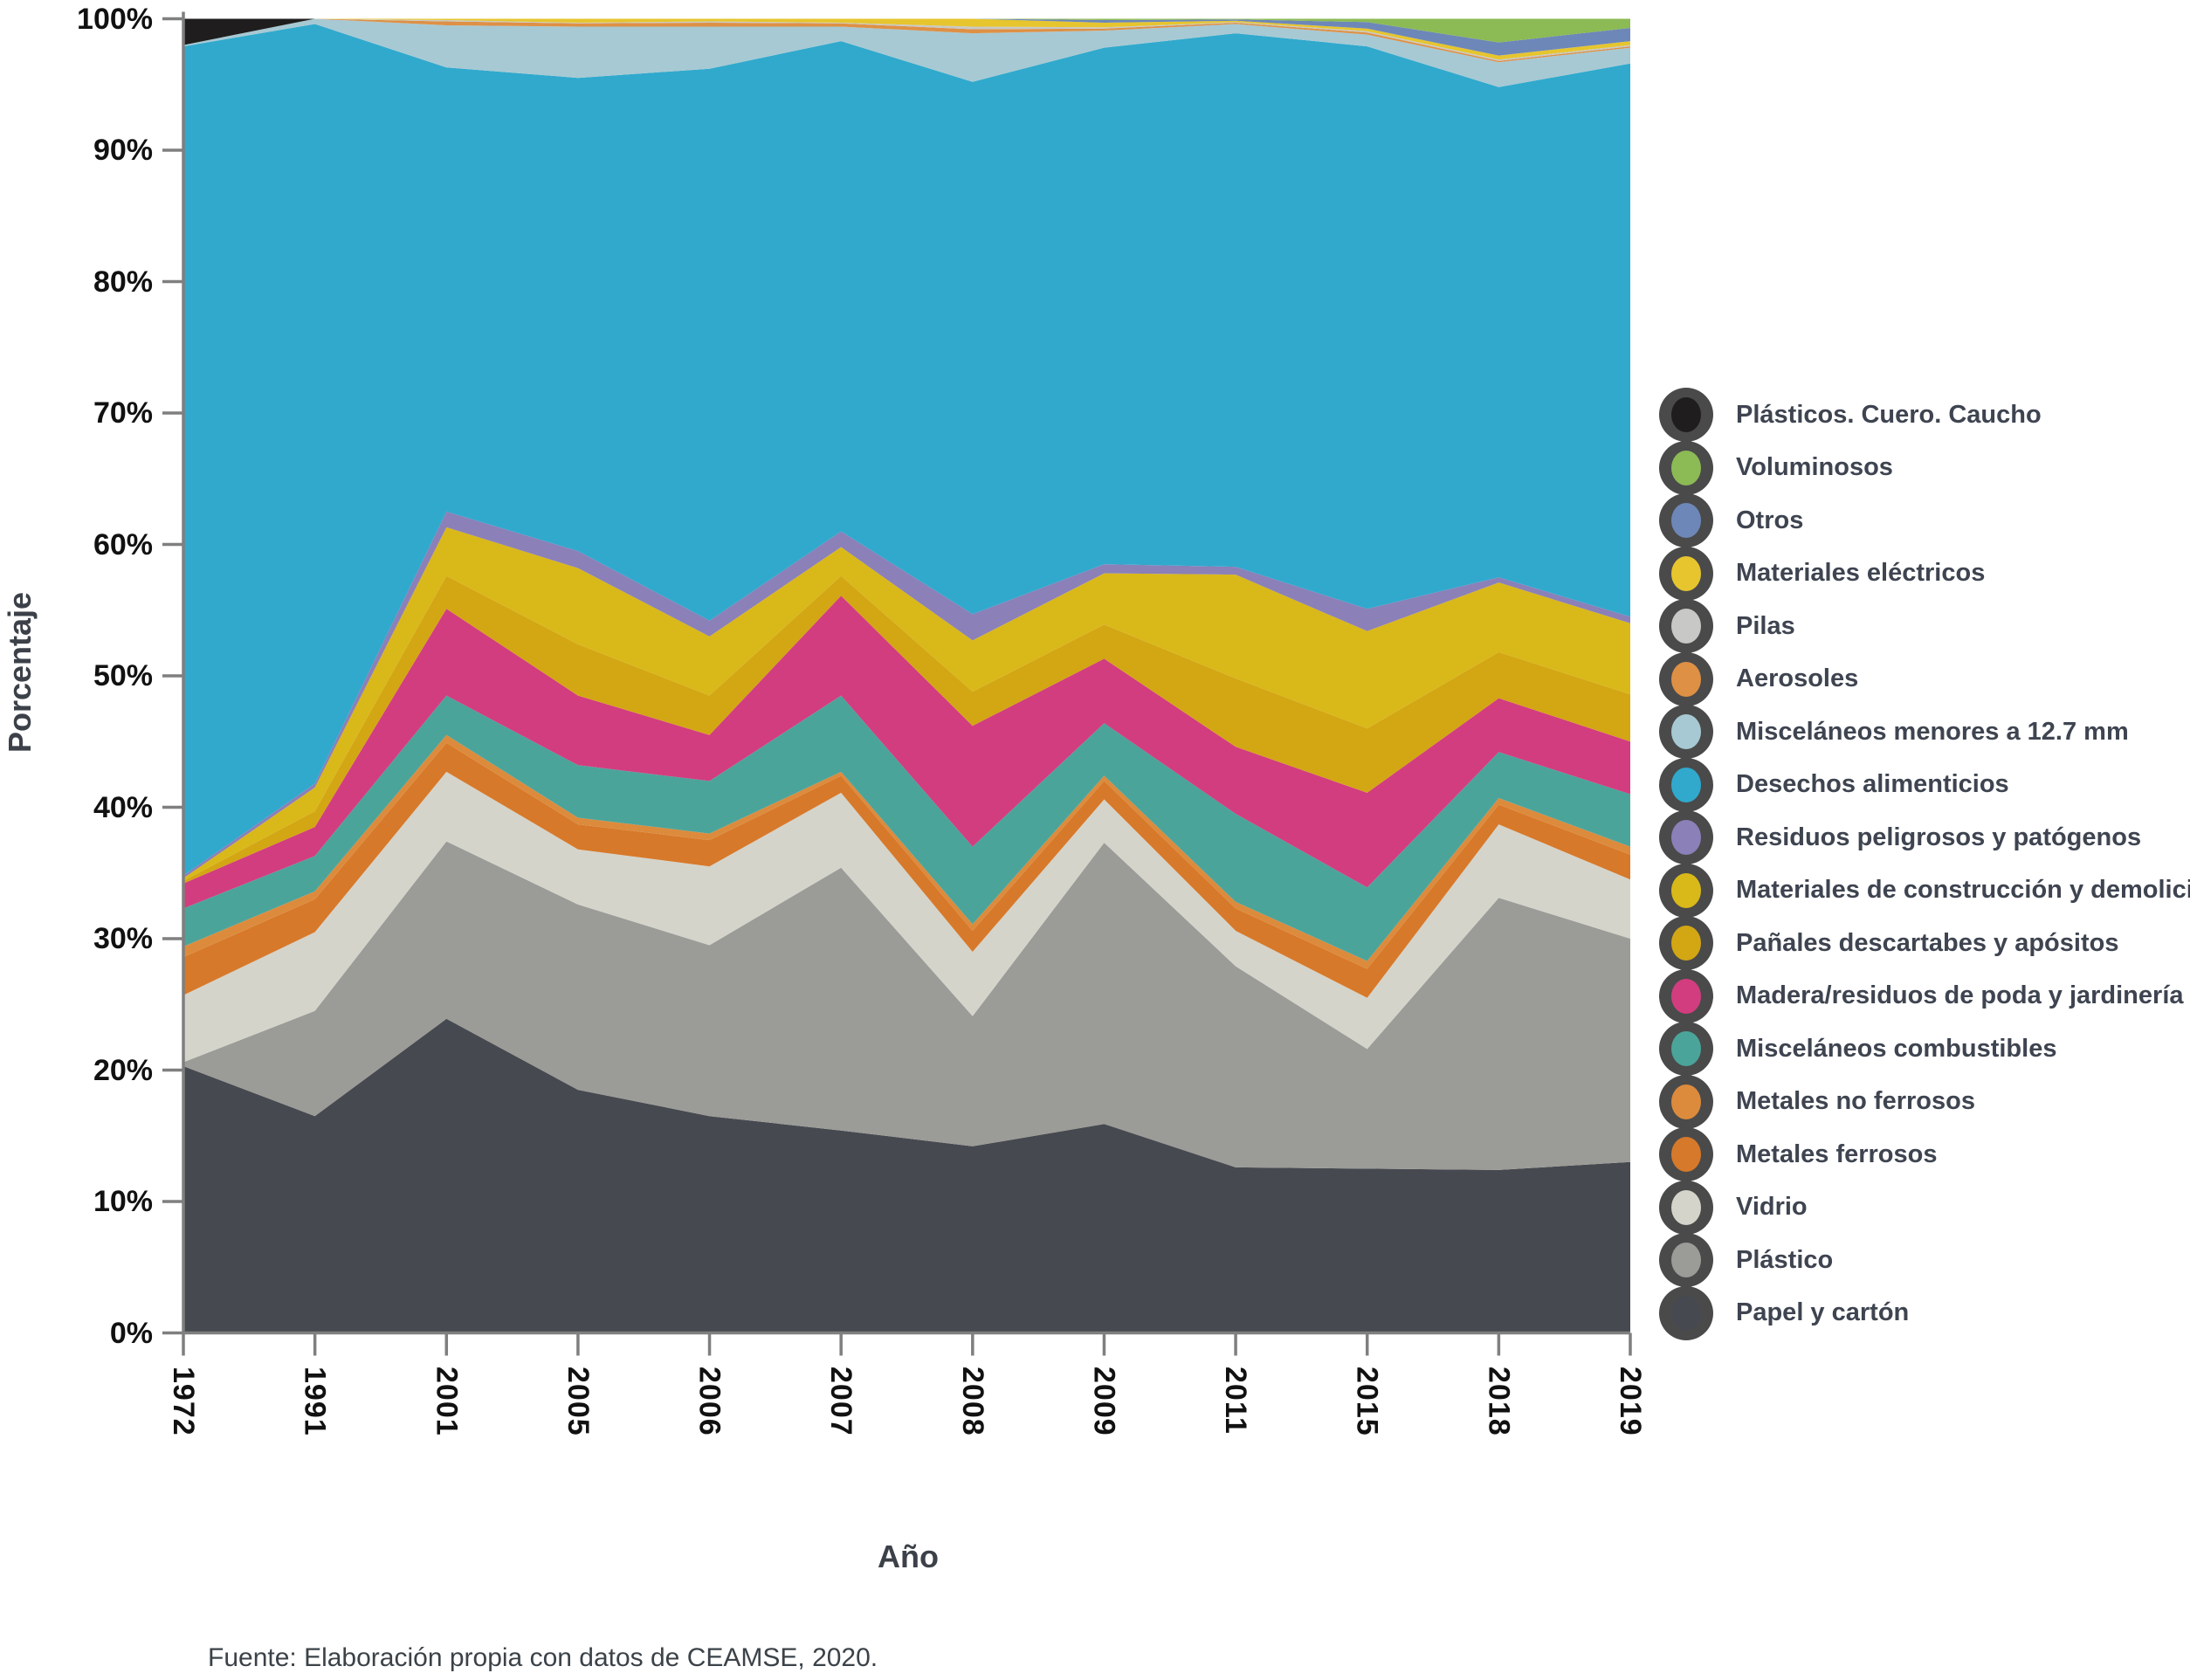 Image resolution: width=2190 pixels, height=1680 pixels. Describe the element at coordinates (1817, 1101) in the screenshot. I see `legend-item-metales-no-ferrosos: Metales no ferrosos` at that location.